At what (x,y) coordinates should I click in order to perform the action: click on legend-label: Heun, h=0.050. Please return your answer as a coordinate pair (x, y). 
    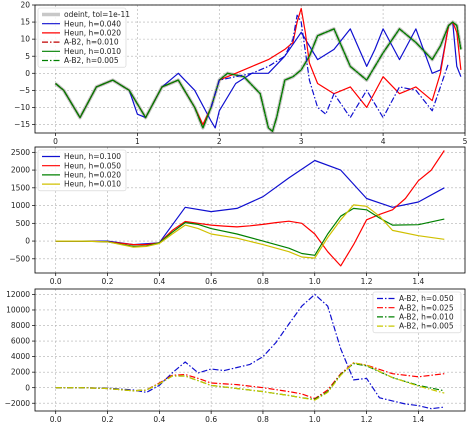
    Looking at the image, I should click on (92, 165).